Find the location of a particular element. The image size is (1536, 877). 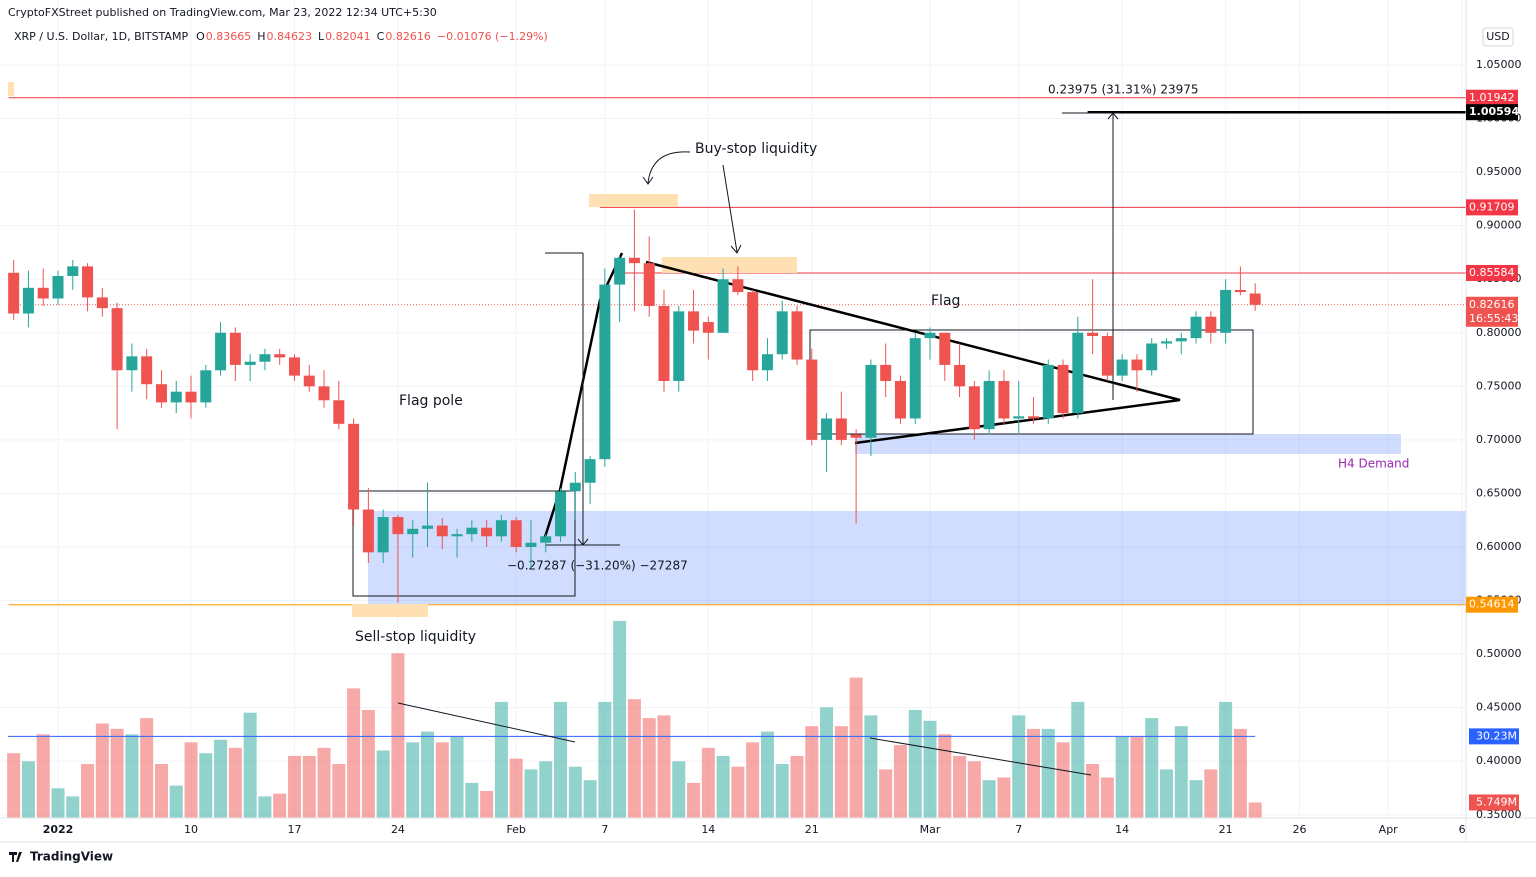

x-tick-label: Mar is located at coordinates (930, 829).